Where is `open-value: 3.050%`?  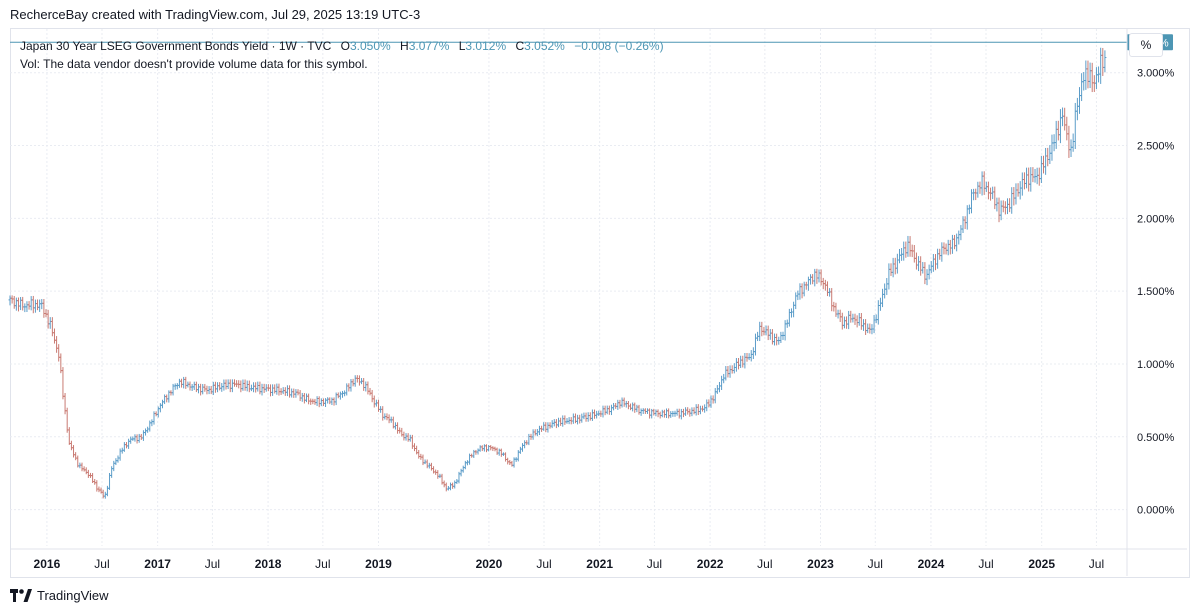 open-value: 3.050% is located at coordinates (370, 46).